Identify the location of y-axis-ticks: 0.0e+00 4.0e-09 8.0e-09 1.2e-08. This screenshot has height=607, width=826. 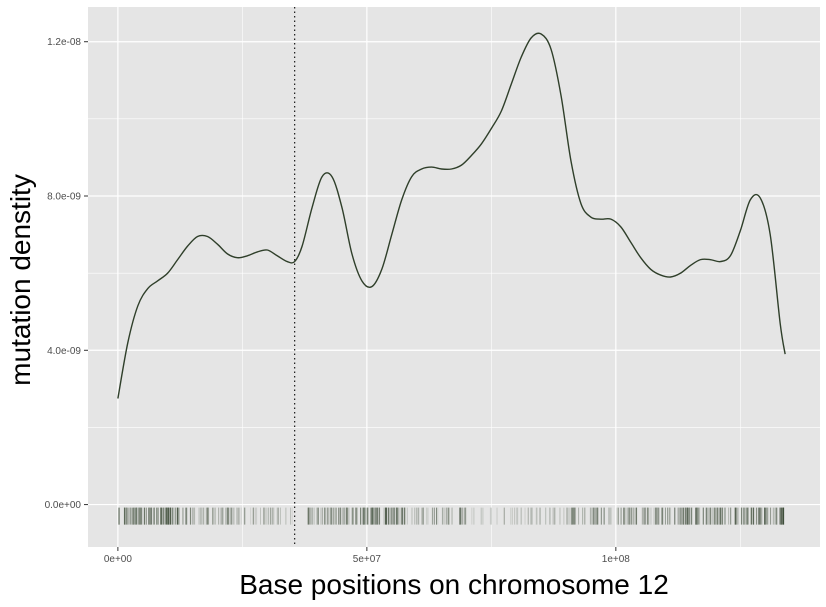
(66, 274).